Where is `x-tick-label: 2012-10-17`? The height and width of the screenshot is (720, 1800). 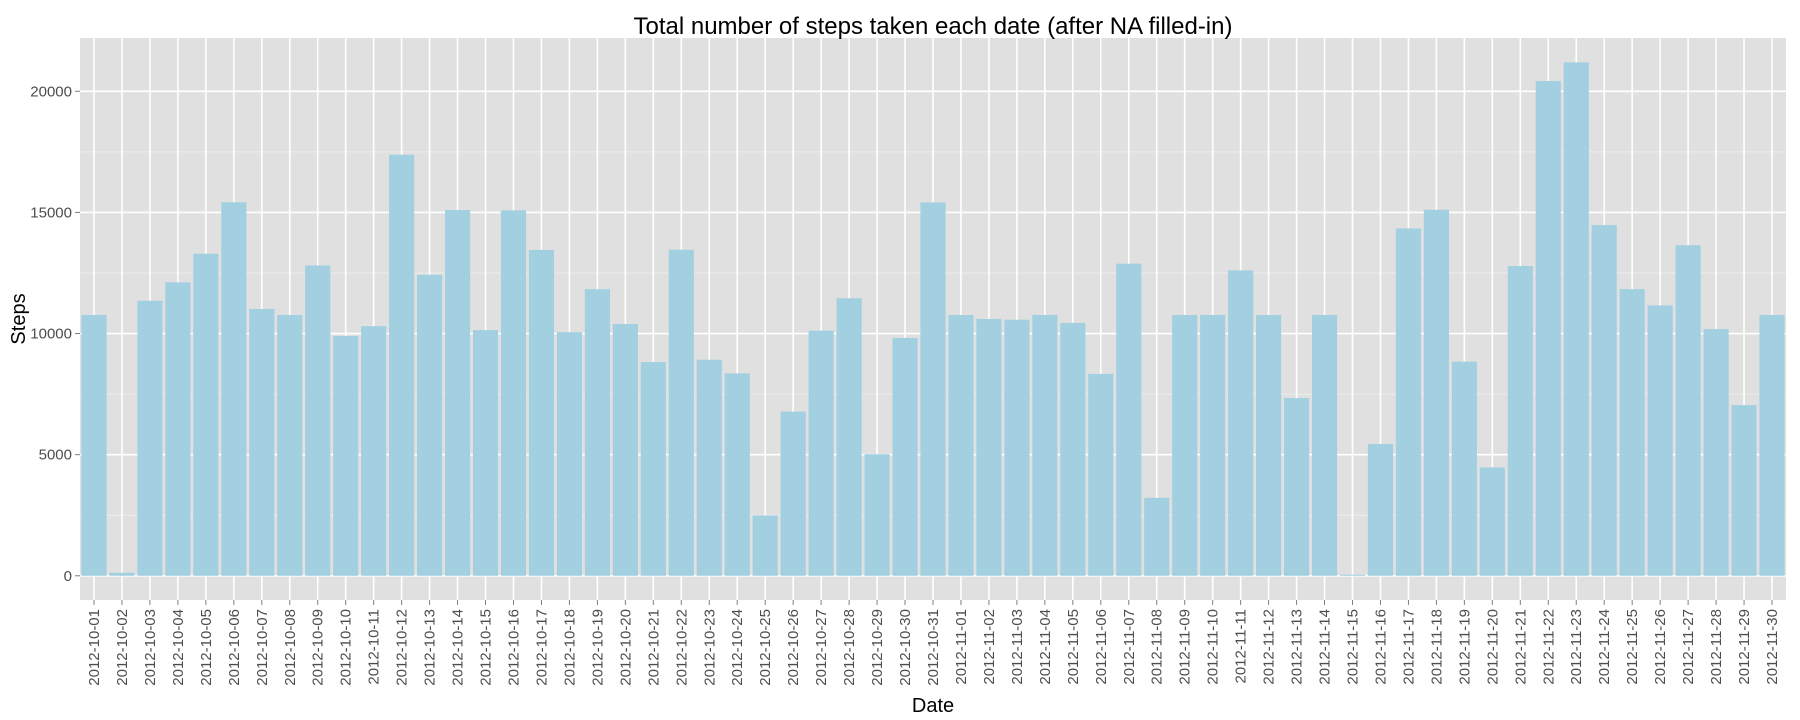
x-tick-label: 2012-10-17 is located at coordinates (541, 647).